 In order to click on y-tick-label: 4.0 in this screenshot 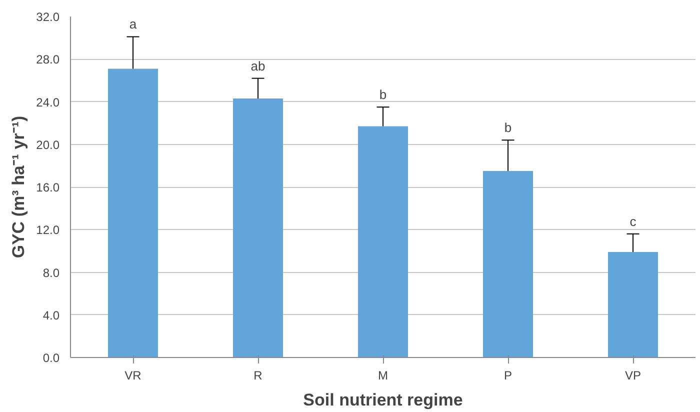, I will do `click(51, 315)`.